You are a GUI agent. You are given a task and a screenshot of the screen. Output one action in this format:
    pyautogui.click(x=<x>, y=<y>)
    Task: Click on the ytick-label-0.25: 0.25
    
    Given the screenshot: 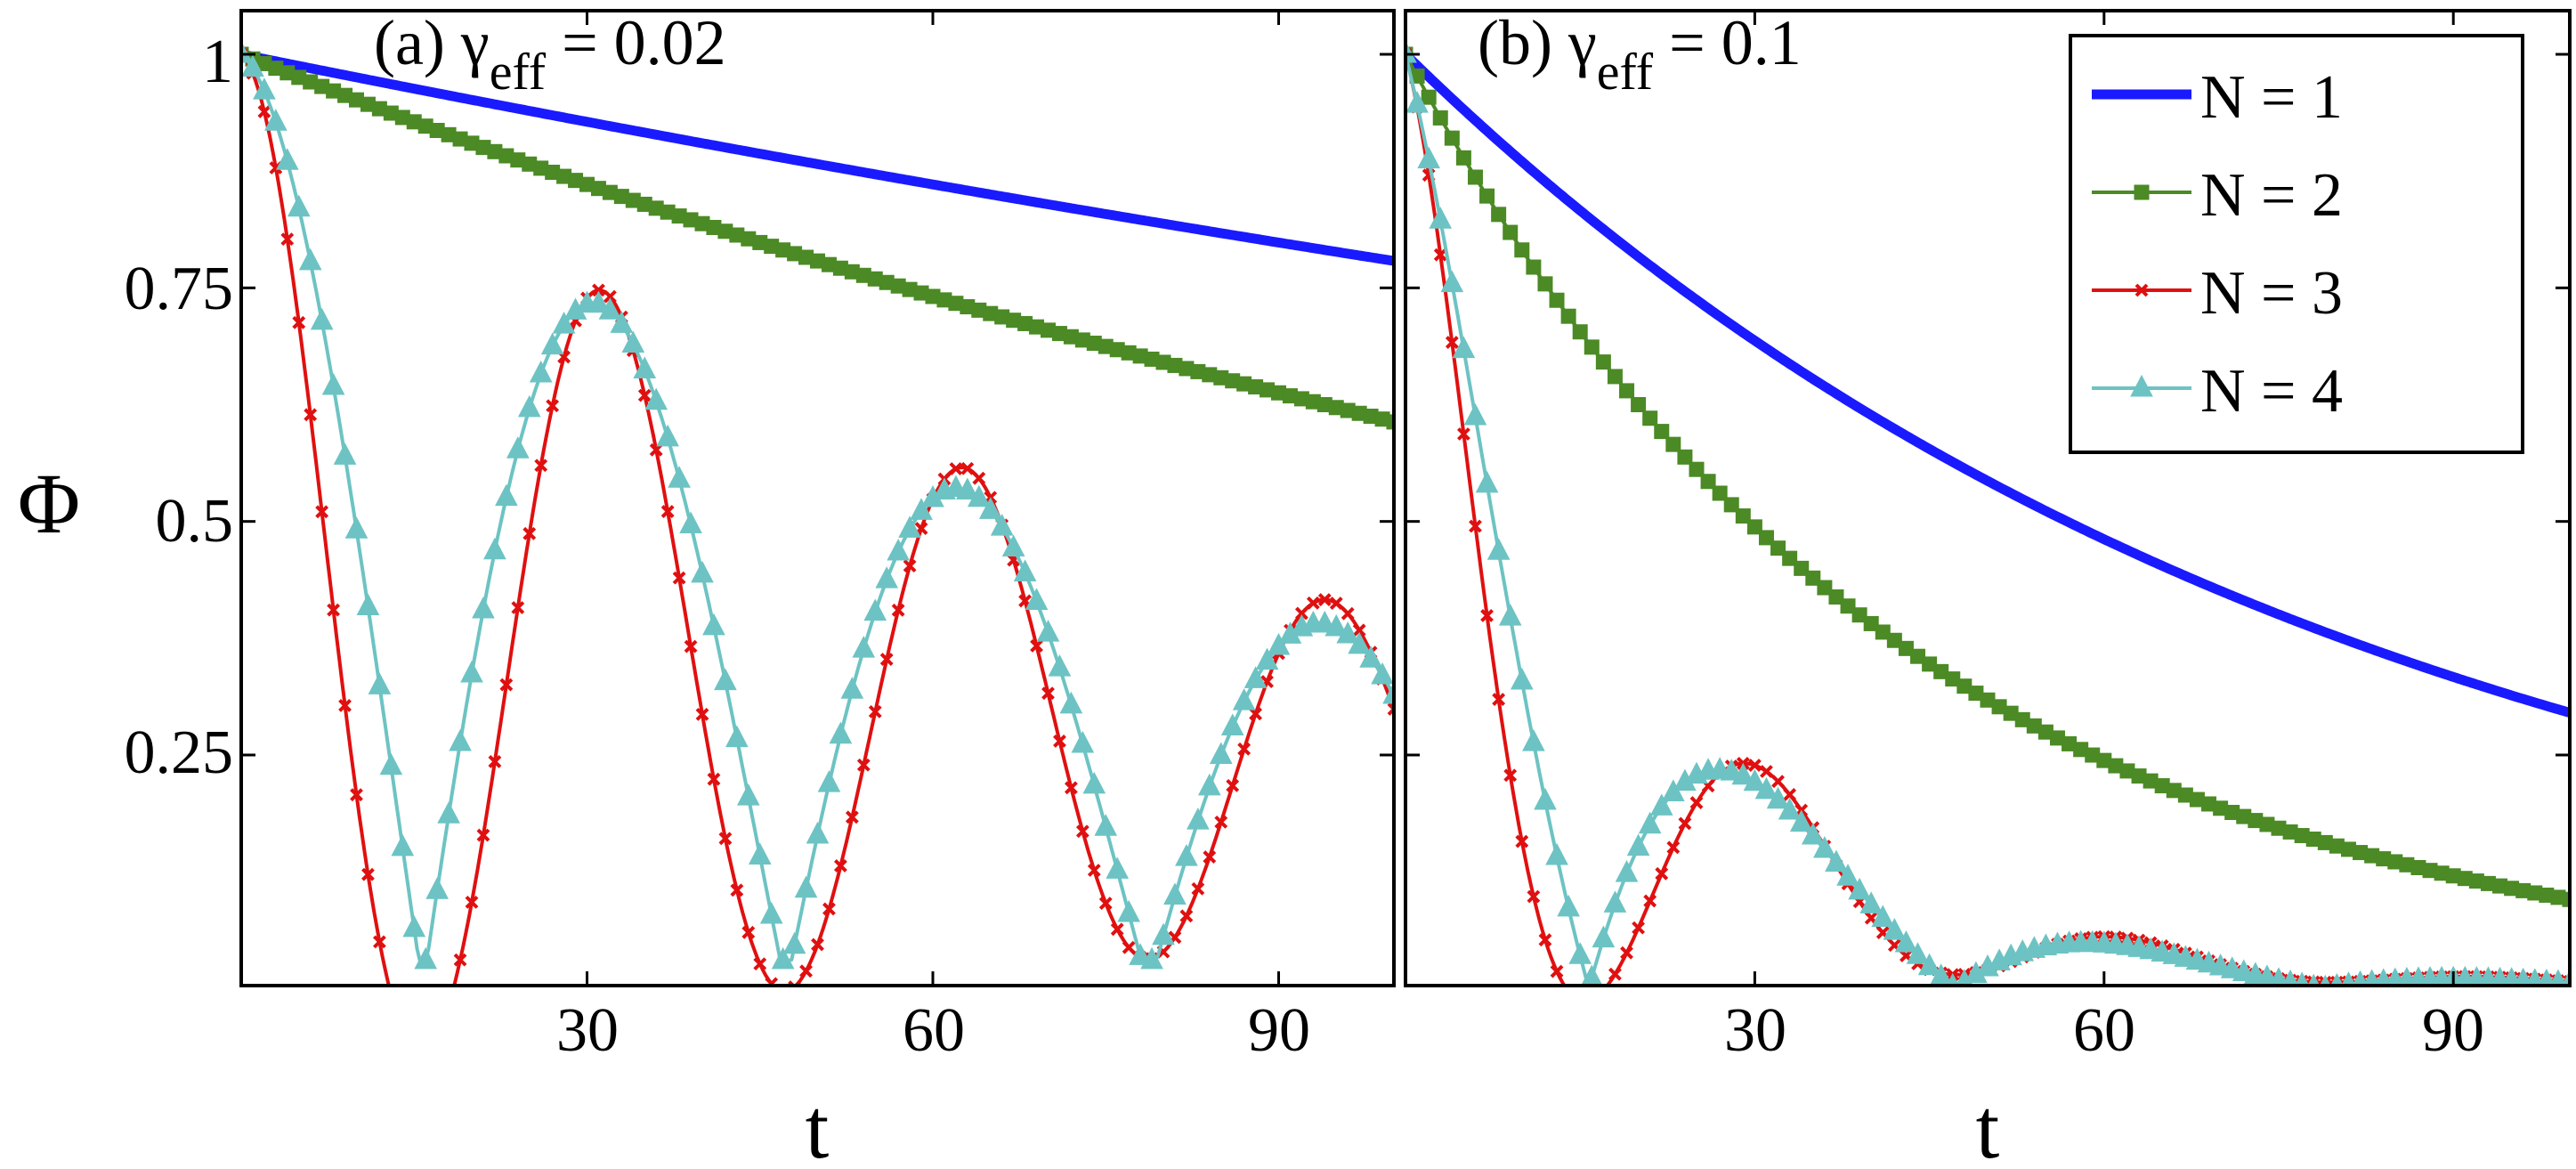 What is the action you would take?
    pyautogui.click(x=179, y=752)
    